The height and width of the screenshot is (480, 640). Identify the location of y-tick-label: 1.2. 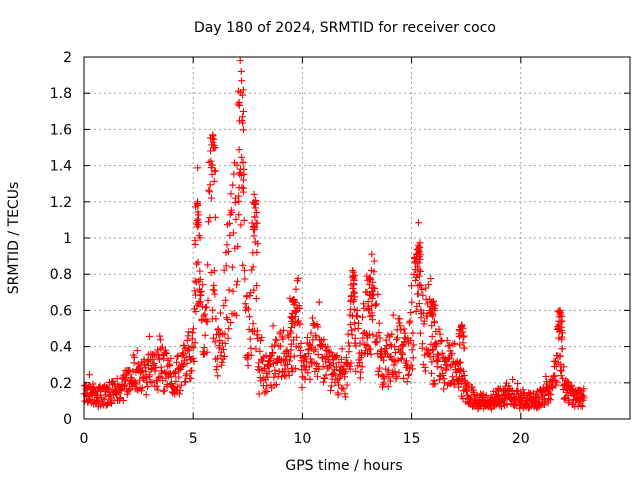
(61, 203).